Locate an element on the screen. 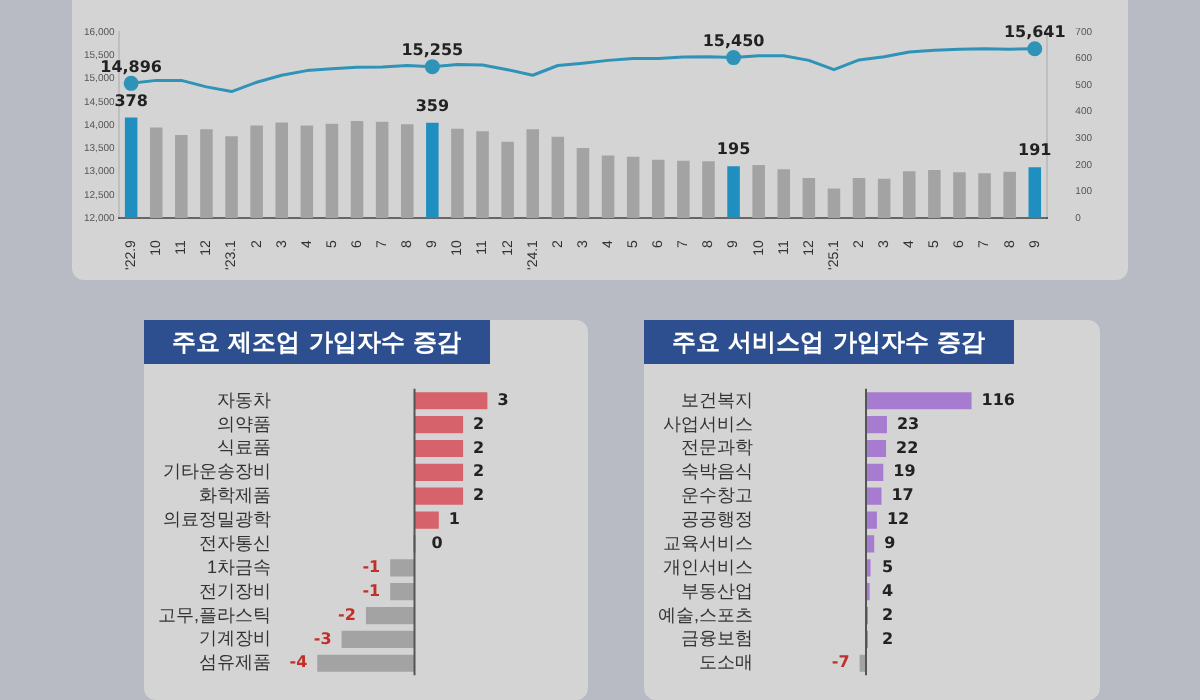 The width and height of the screenshot is (1200, 700). data-label: 0 is located at coordinates (437, 543).